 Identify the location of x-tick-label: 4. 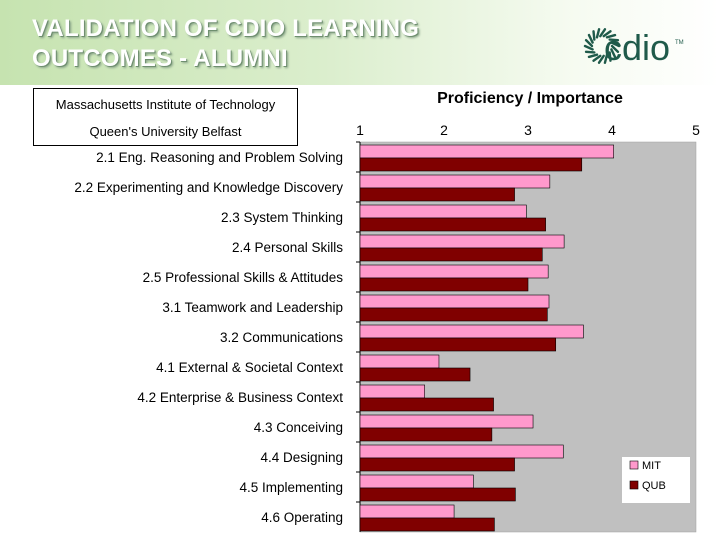
(612, 130).